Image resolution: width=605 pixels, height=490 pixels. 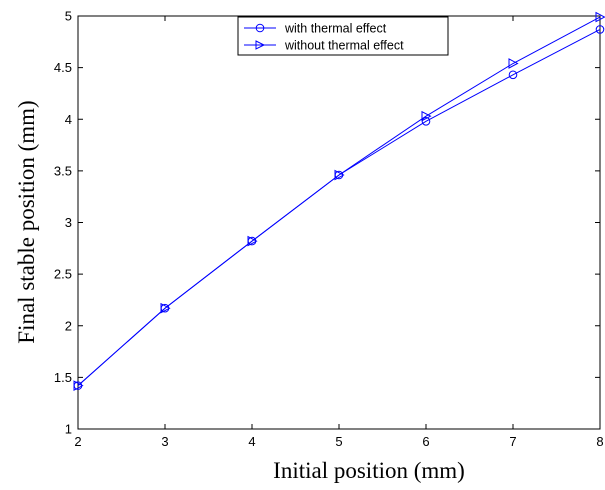 What do you see at coordinates (77, 441) in the screenshot?
I see `x-tick-label: 2` at bounding box center [77, 441].